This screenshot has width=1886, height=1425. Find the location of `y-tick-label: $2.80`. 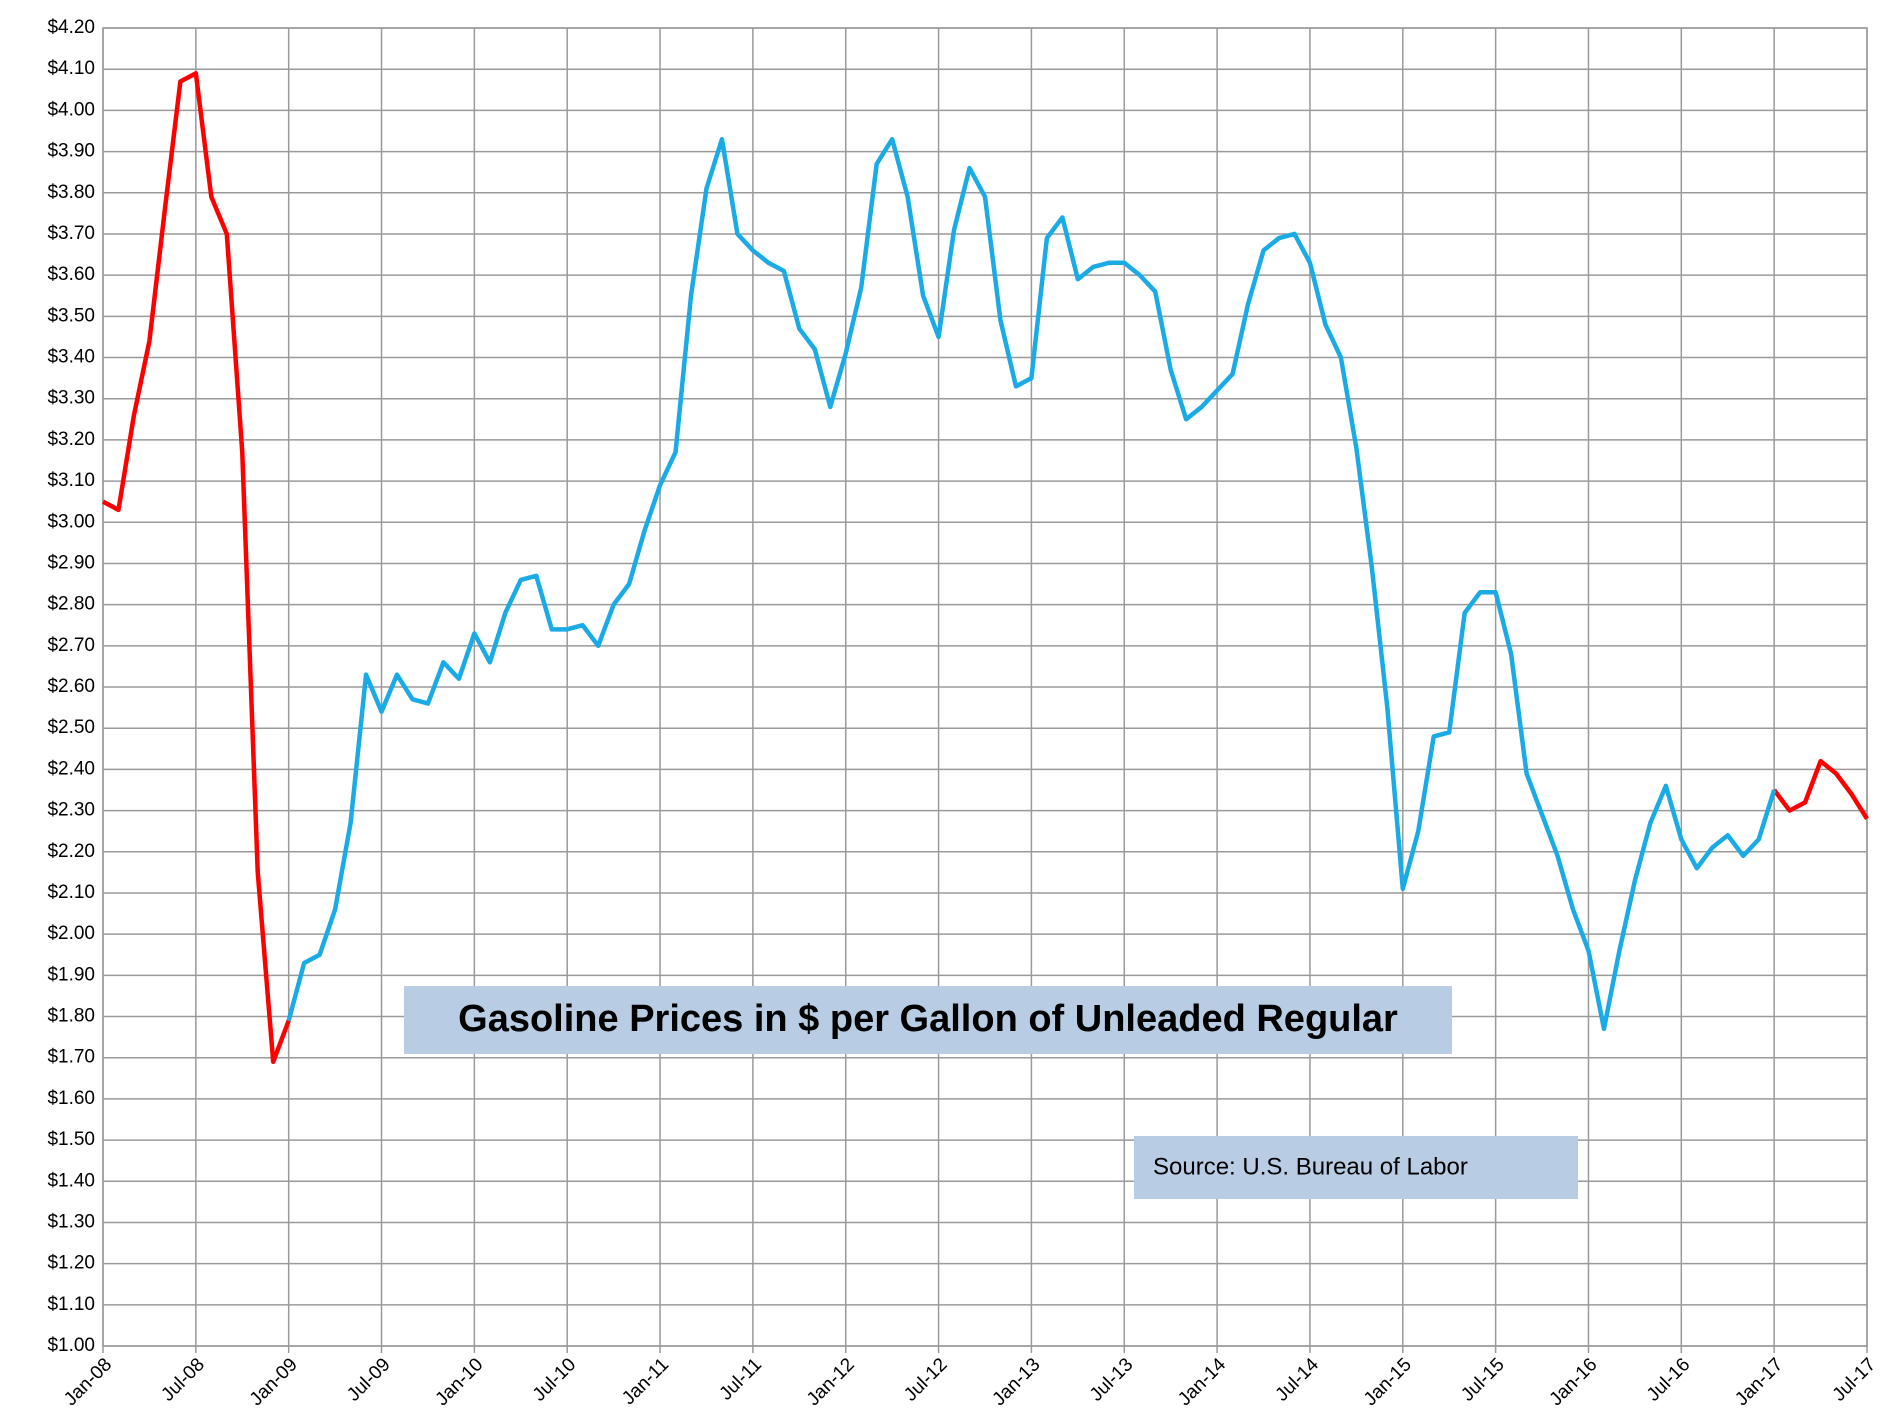

y-tick-label: $2.80 is located at coordinates (71, 604).